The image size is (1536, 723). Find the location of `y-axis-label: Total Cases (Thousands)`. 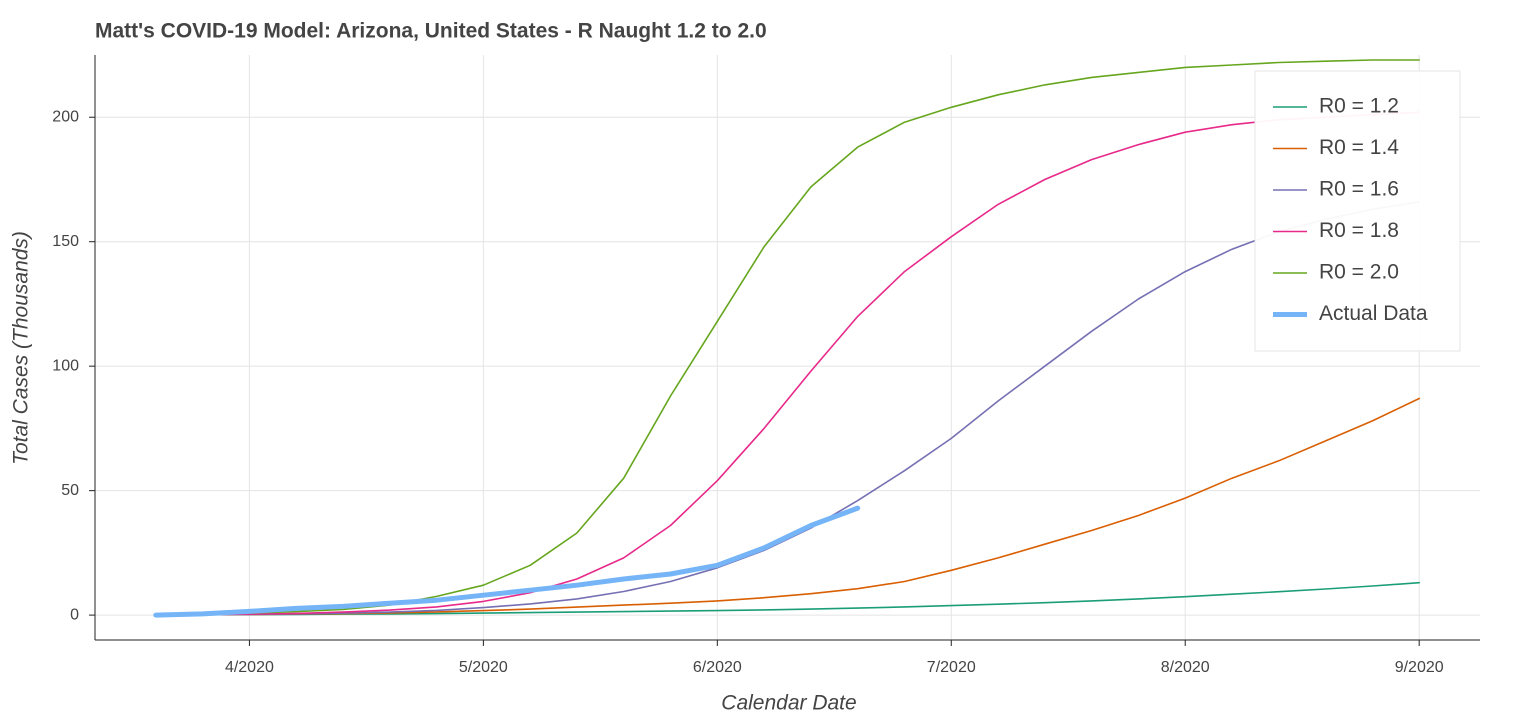

y-axis-label: Total Cases (Thousands) is located at coordinates (21, 348).